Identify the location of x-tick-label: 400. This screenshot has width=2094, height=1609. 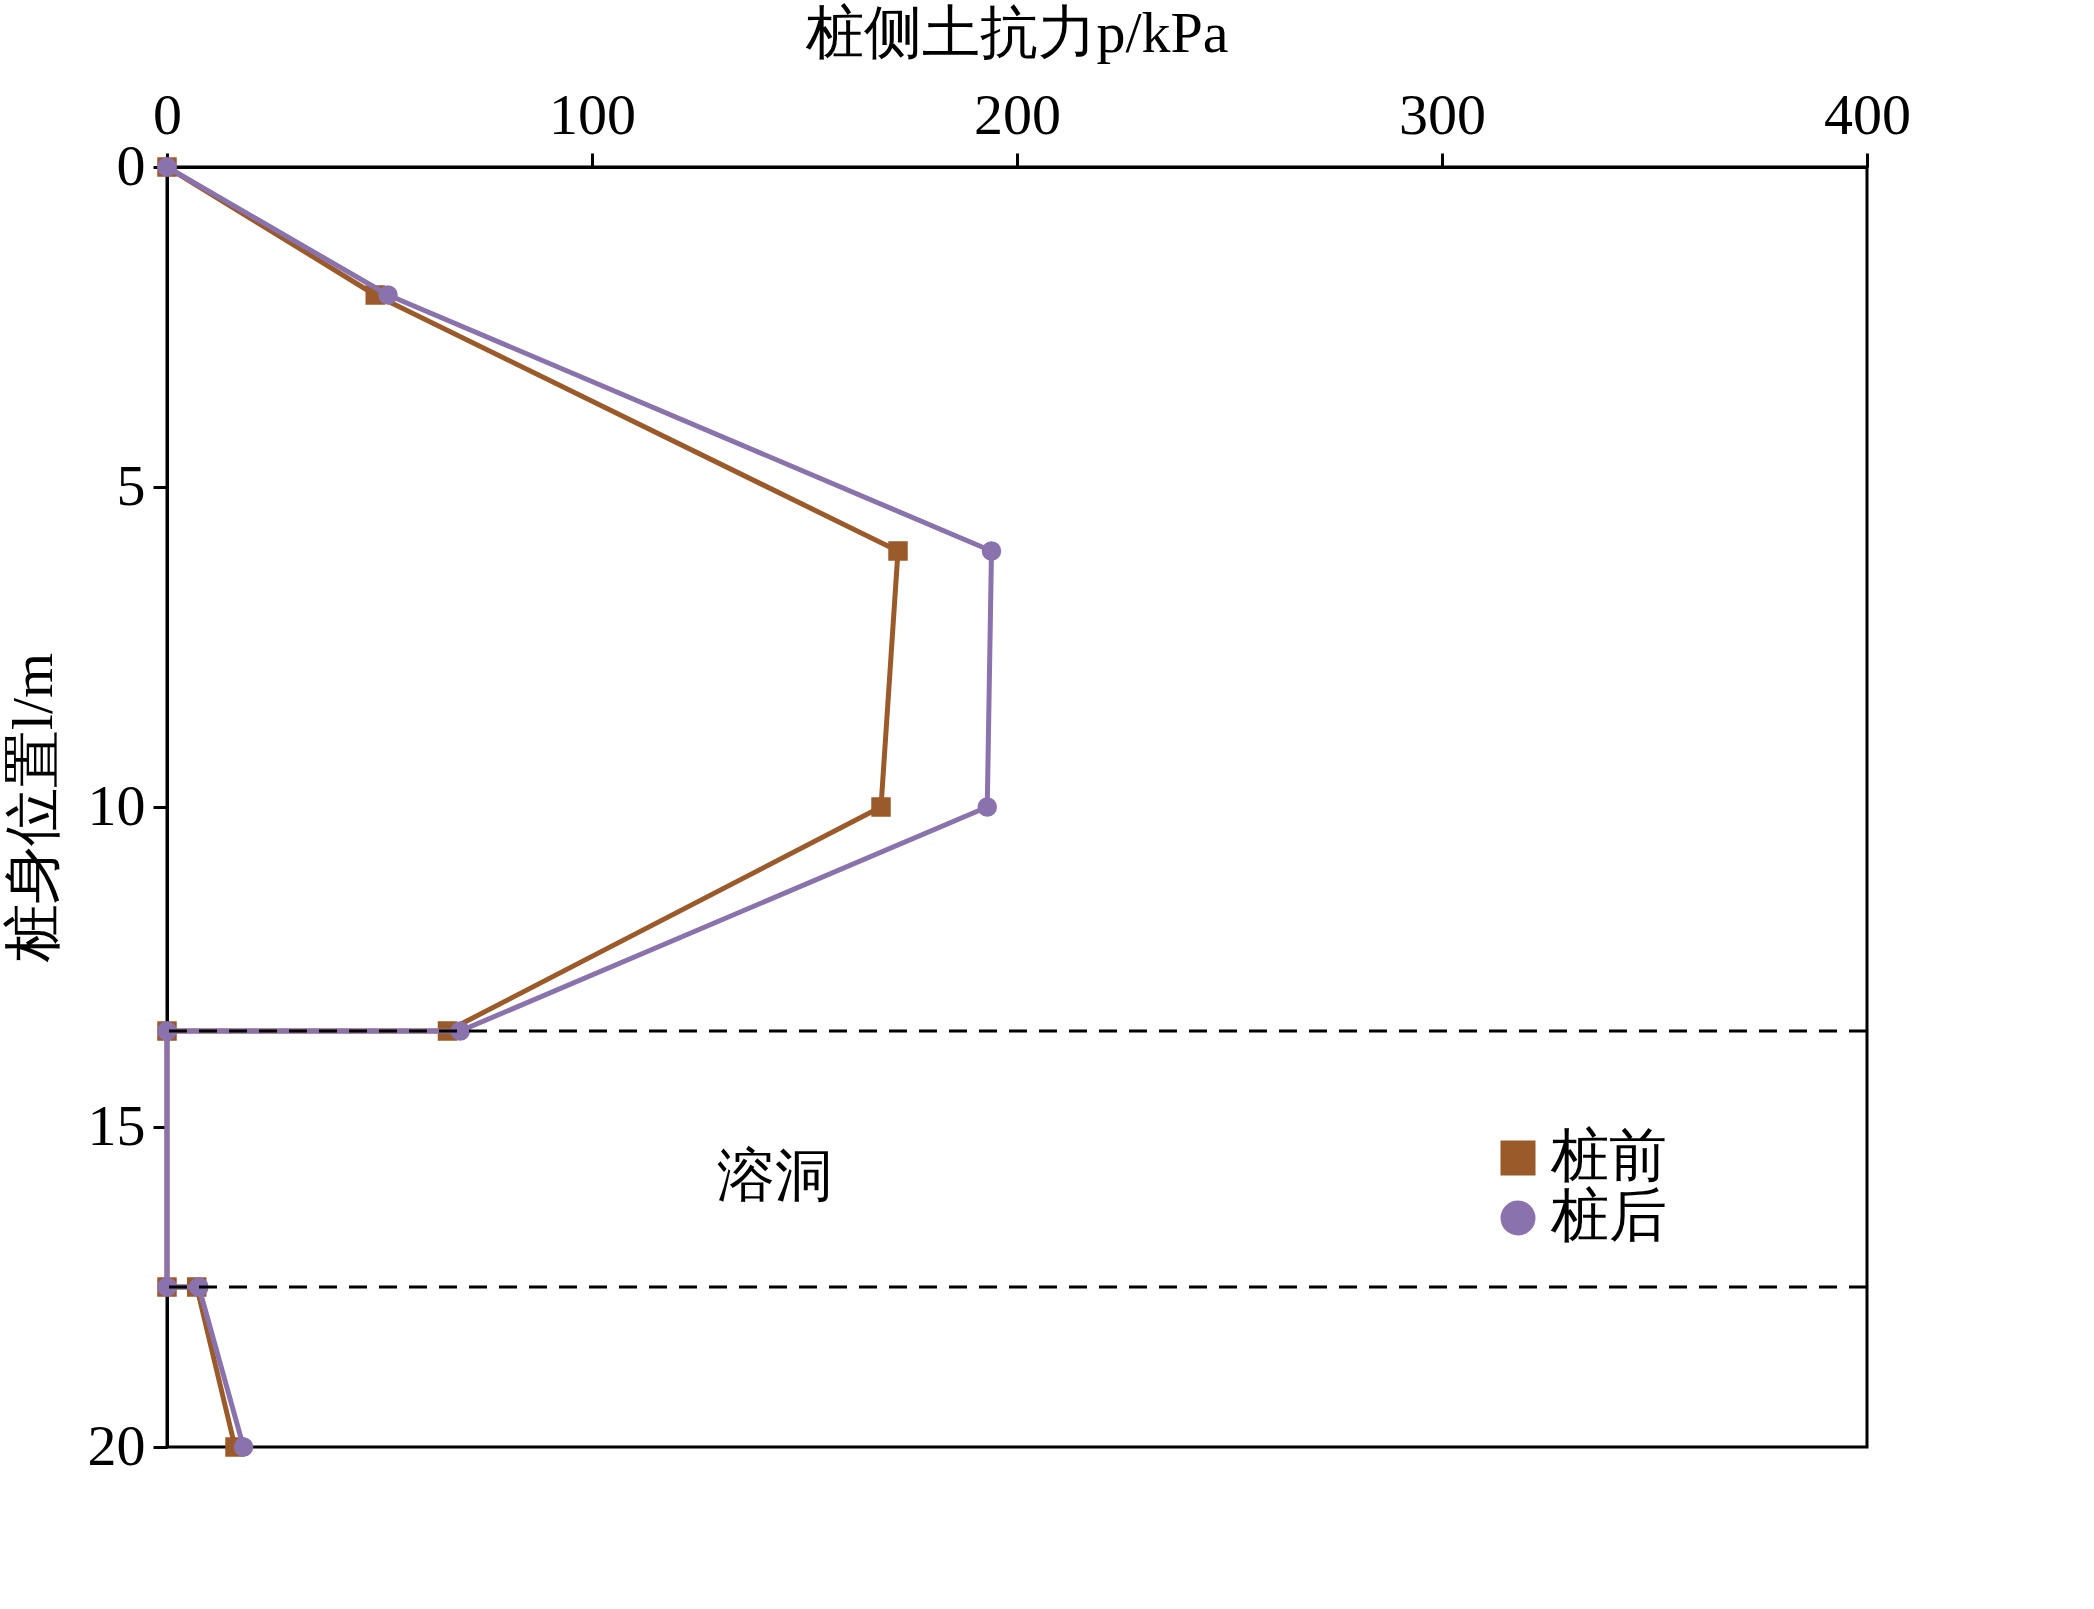
(1867, 114).